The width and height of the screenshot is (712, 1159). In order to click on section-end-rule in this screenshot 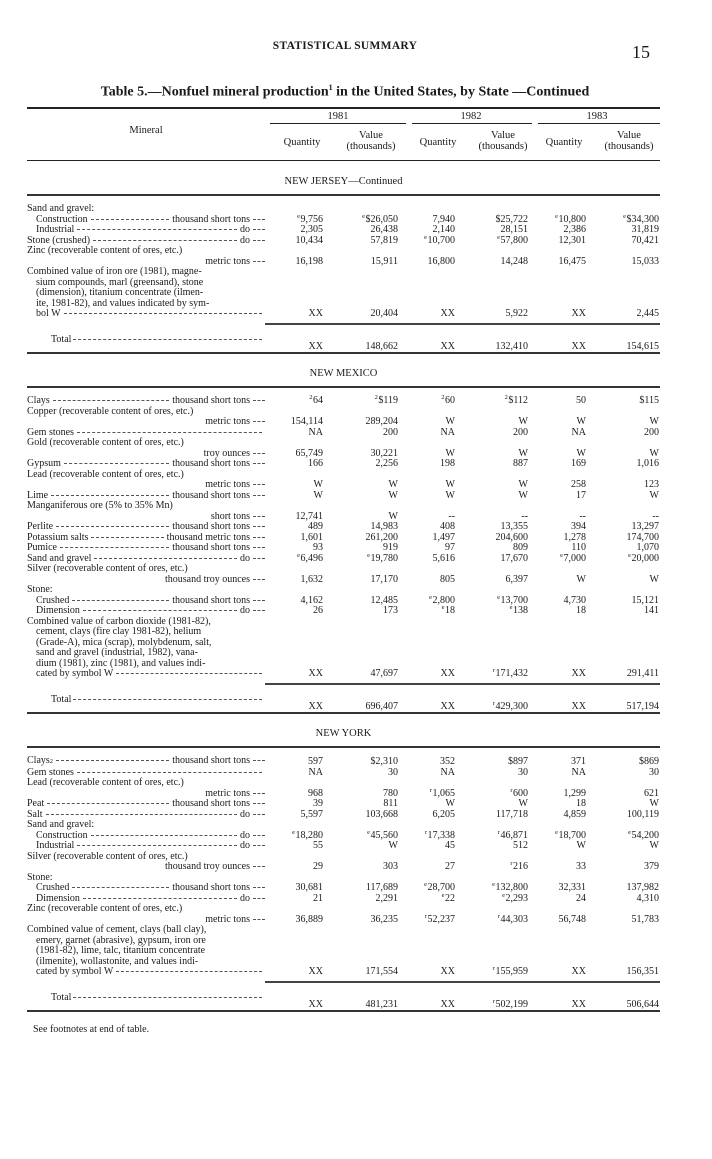, I will do `click(343, 353)`.